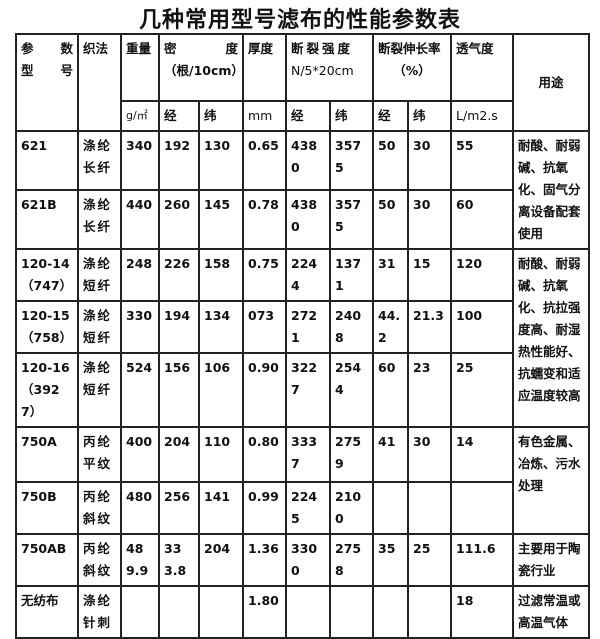 The image size is (600, 639). Describe the element at coordinates (179, 219) in the screenshot. I see `cell-d-warp: 260` at that location.